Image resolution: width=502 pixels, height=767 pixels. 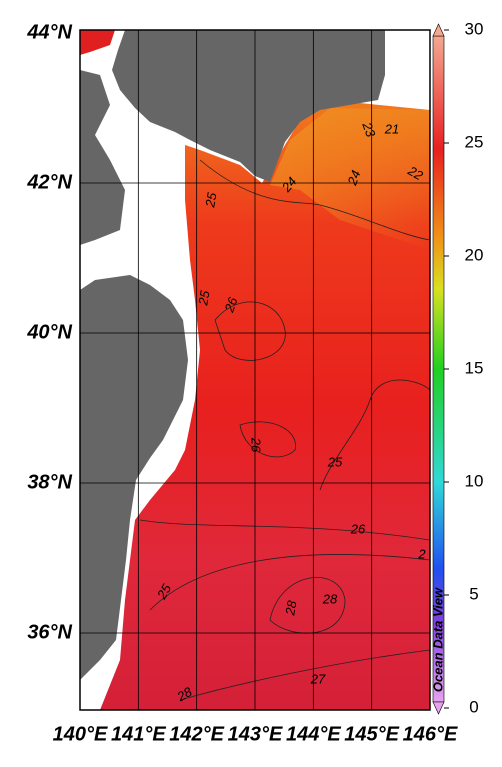 What do you see at coordinates (474, 367) in the screenshot?
I see `colorbar-label: 15` at bounding box center [474, 367].